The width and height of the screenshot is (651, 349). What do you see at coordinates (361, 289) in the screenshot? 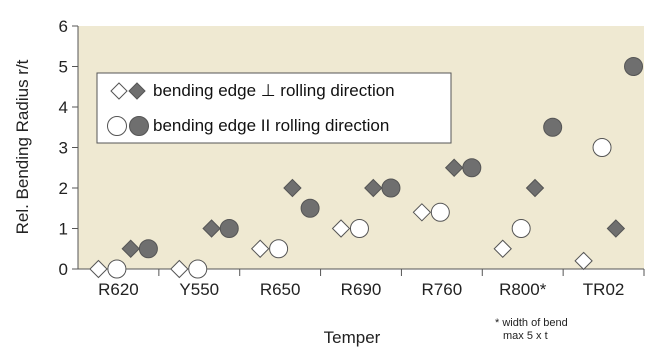
I see `x-category-label: R690` at bounding box center [361, 289].